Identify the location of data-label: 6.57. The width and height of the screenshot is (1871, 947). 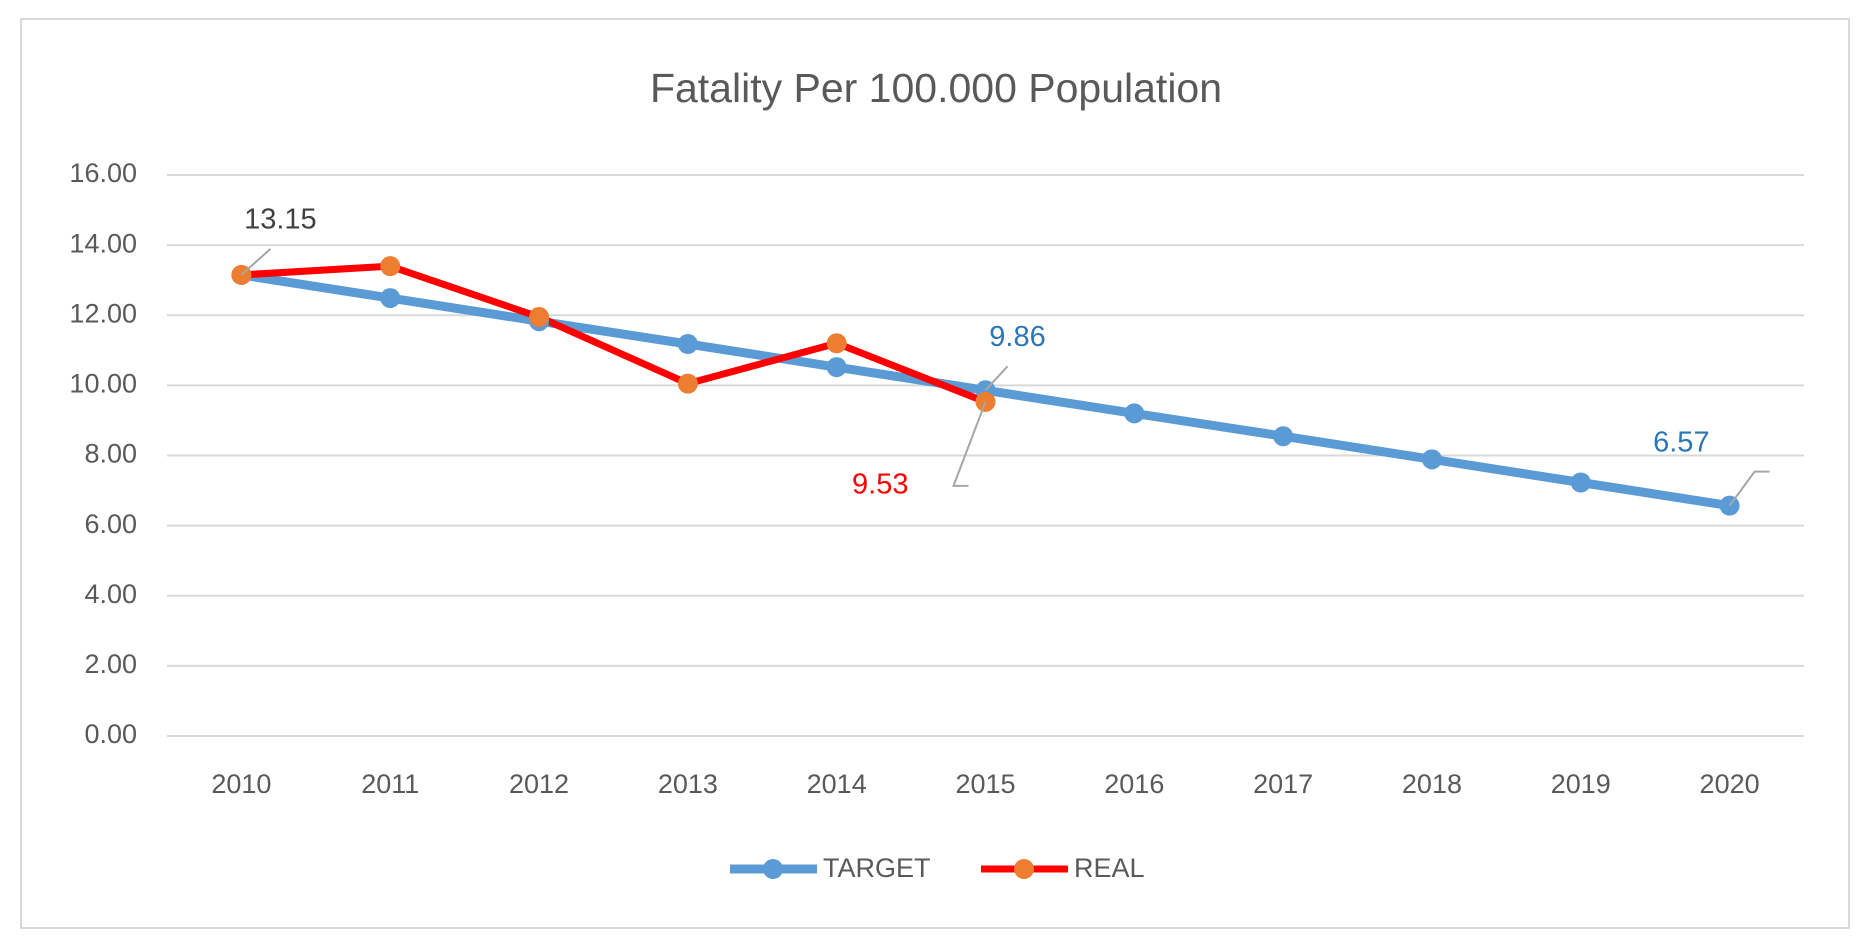
(1681, 442).